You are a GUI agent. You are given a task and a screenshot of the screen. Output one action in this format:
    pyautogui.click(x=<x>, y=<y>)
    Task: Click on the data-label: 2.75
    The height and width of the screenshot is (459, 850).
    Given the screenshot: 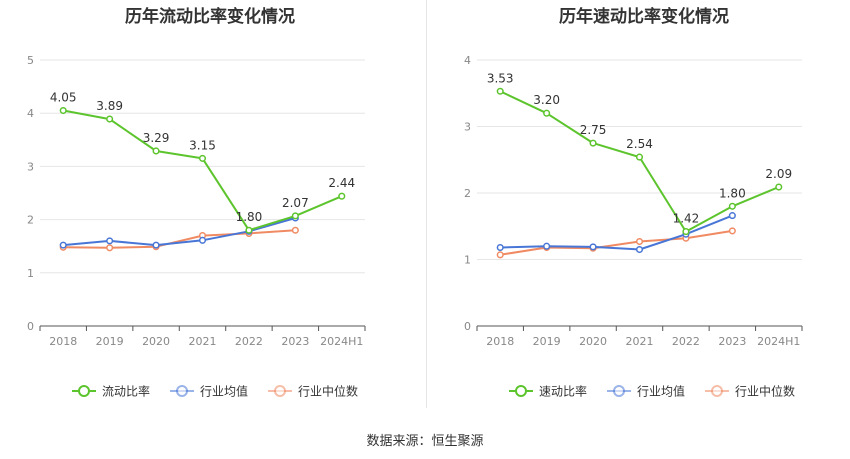 What is the action you would take?
    pyautogui.click(x=593, y=130)
    